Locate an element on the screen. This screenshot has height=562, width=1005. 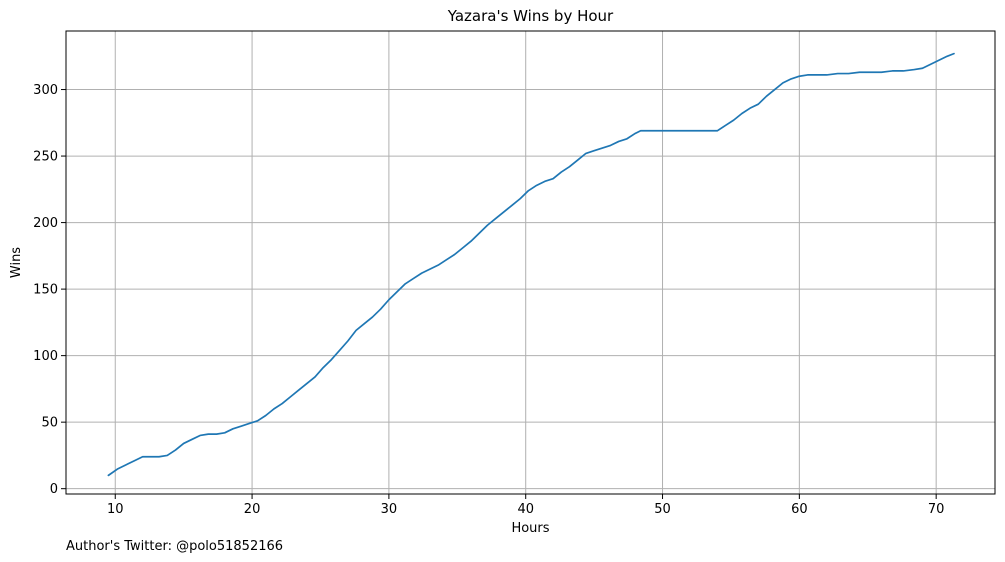
y-tick-label: 300 is located at coordinates (45, 90).